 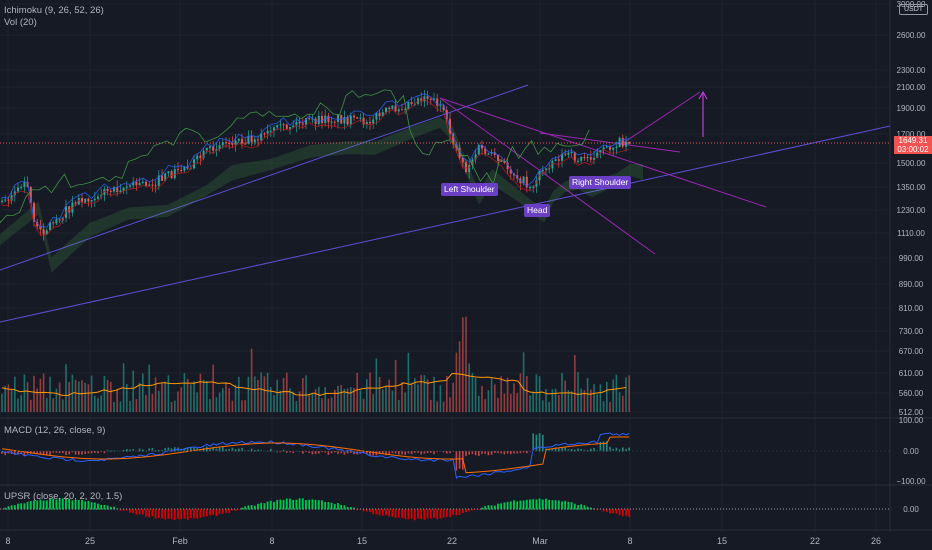 I want to click on macd-line, so click(x=315, y=455).